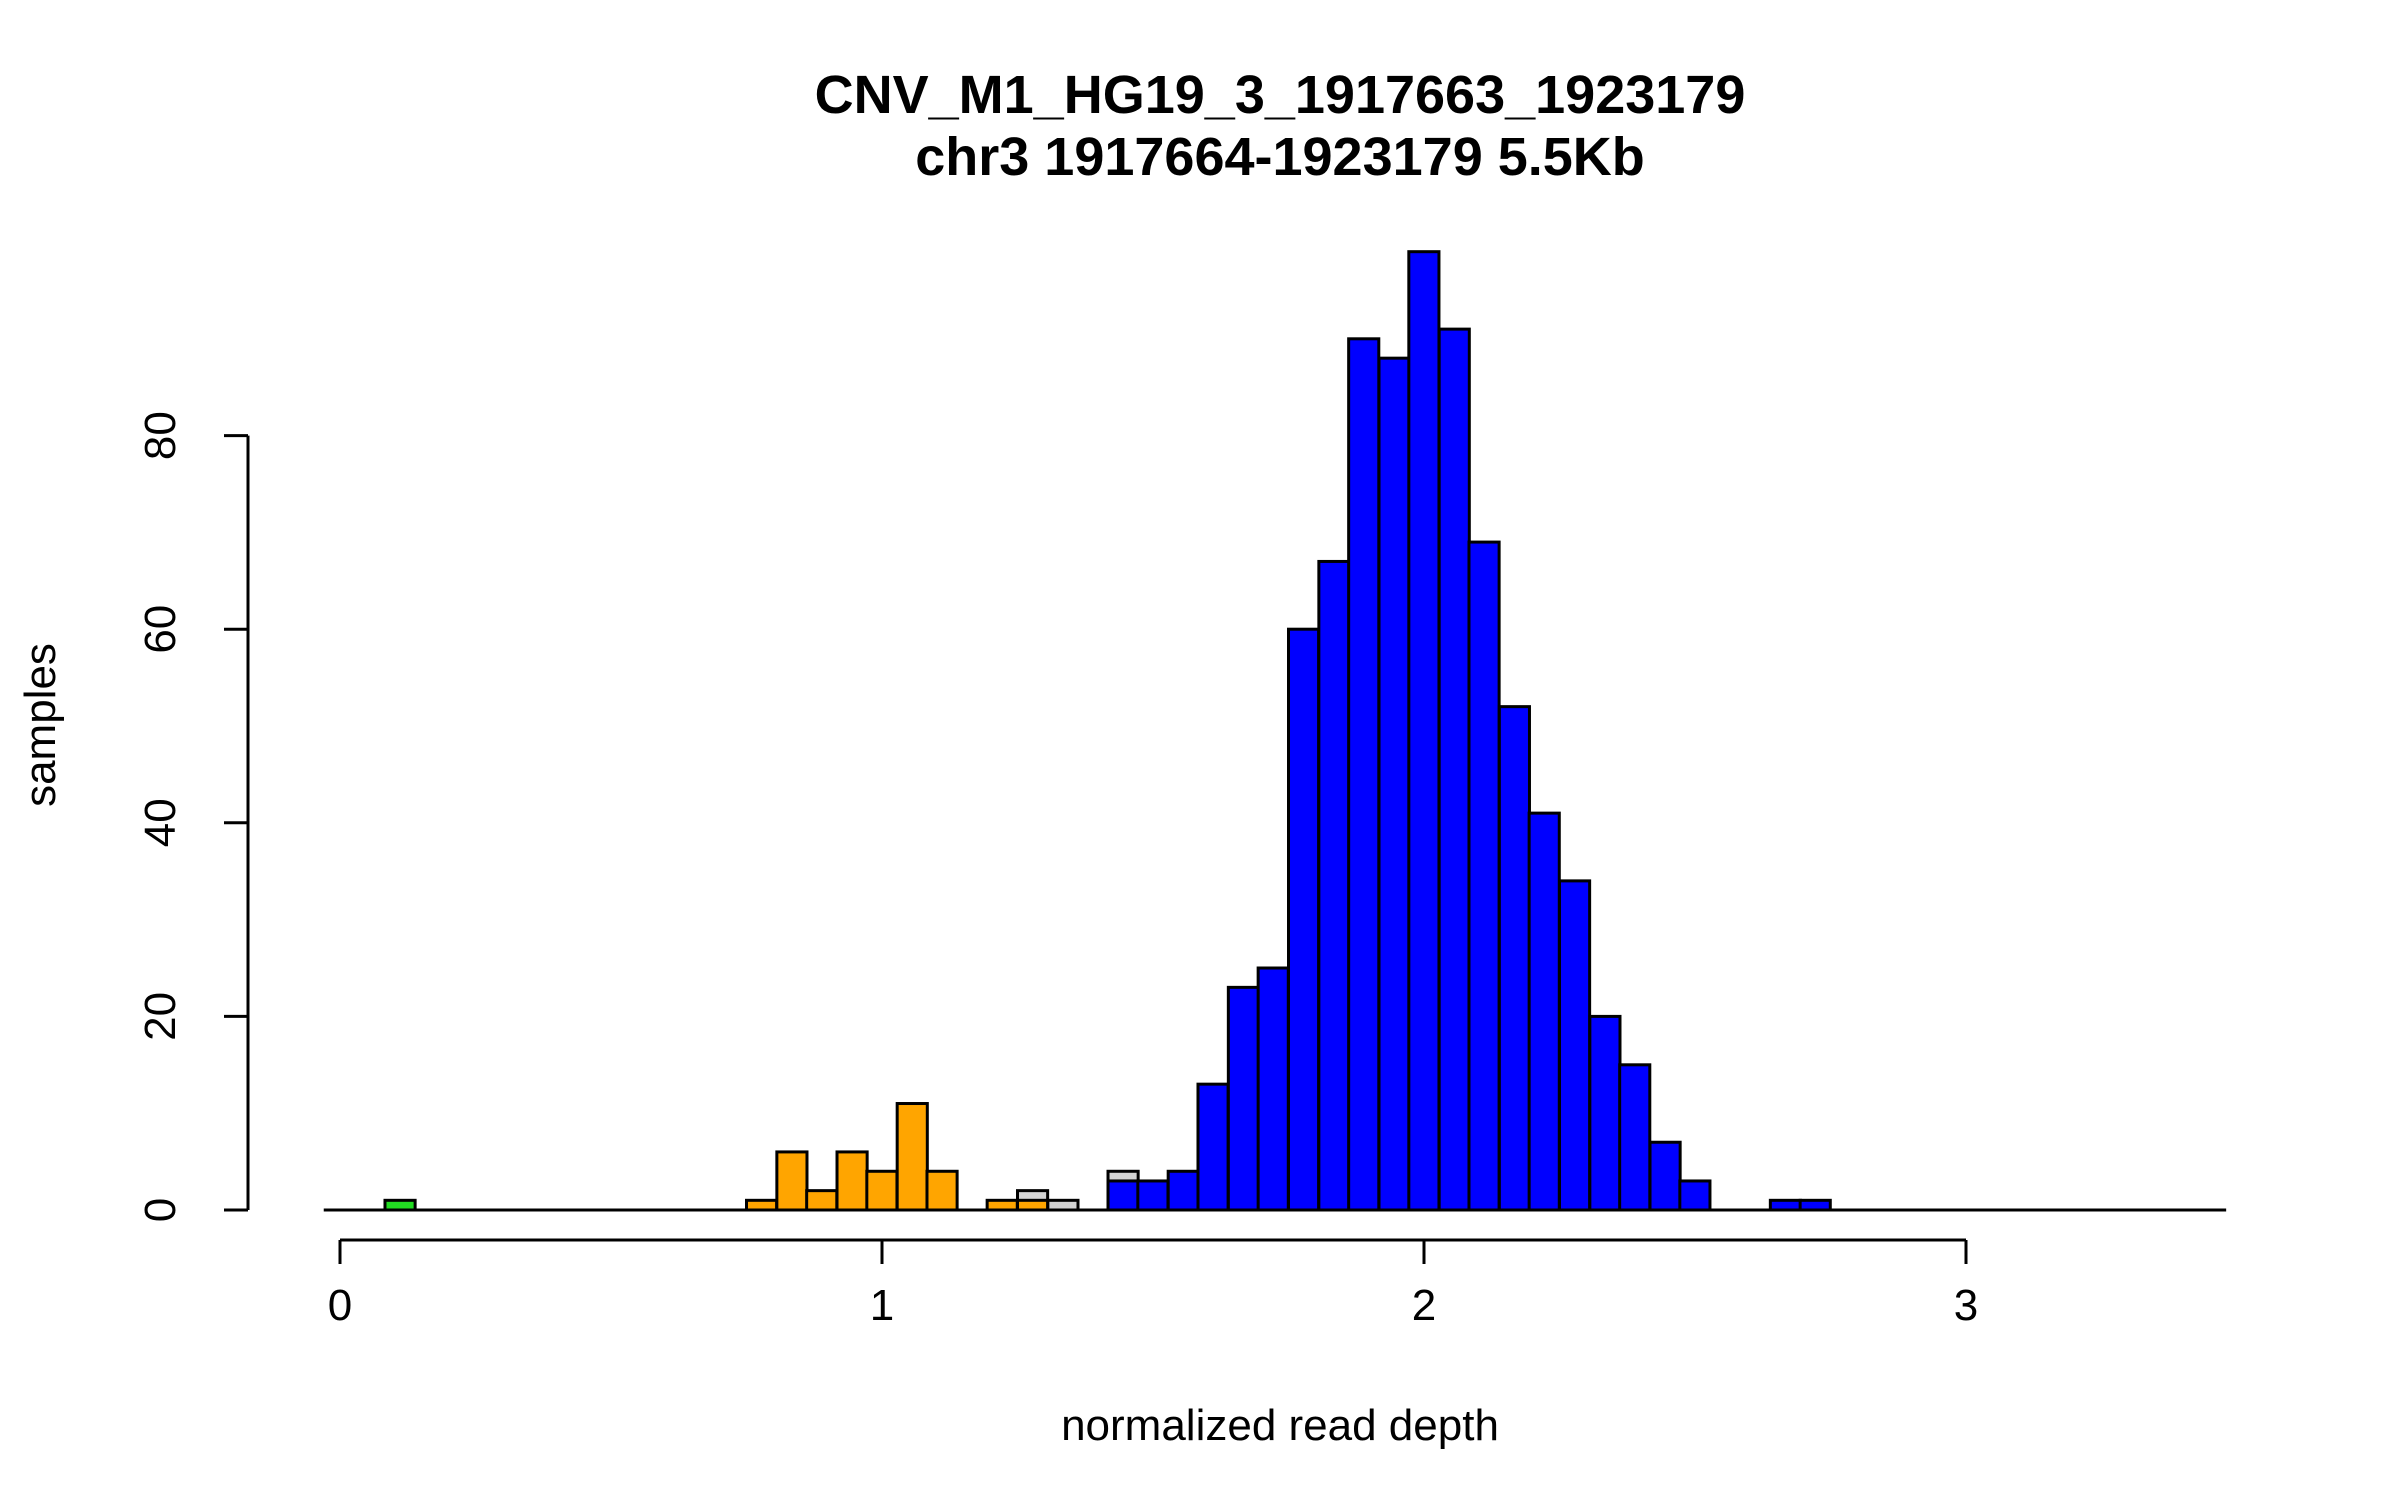 The width and height of the screenshot is (2400, 1500). What do you see at coordinates (882, 1305) in the screenshot?
I see `x-tick-label: 1` at bounding box center [882, 1305].